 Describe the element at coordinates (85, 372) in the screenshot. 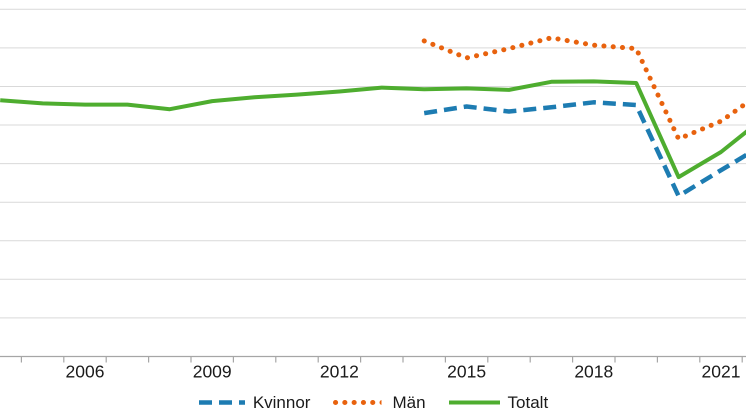

I see `x-axis-label: 2006` at that location.